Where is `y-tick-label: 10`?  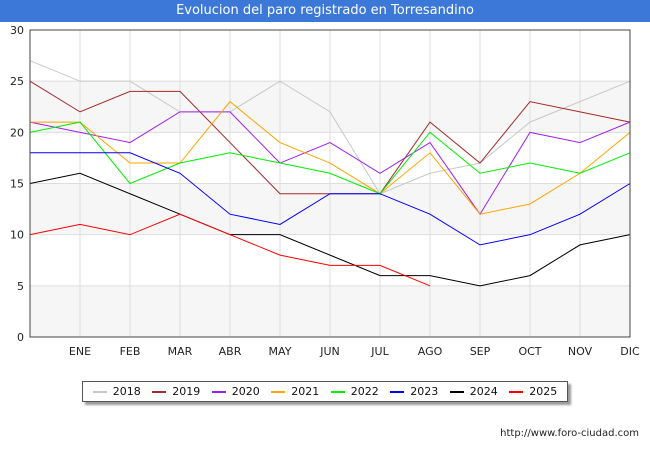
y-tick-label: 10 is located at coordinates (17, 235).